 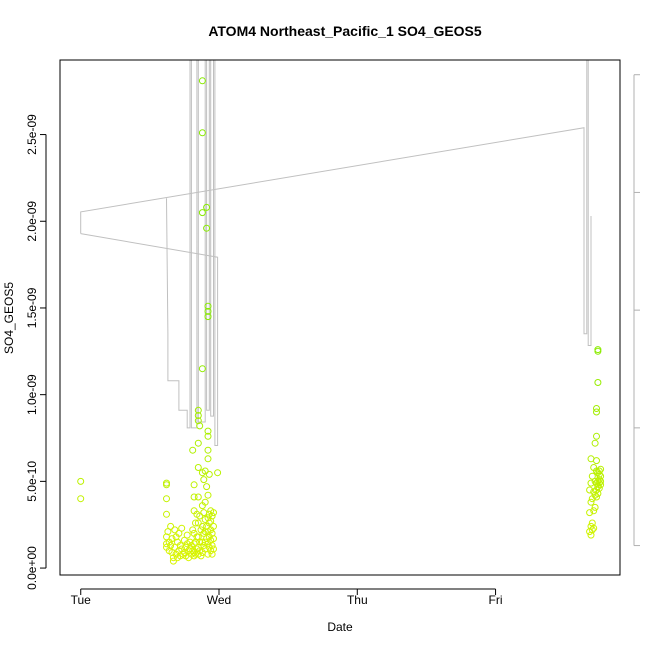 What do you see at coordinates (287, 597) in the screenshot?
I see `x-axis: Tue Wed Thu Fri` at bounding box center [287, 597].